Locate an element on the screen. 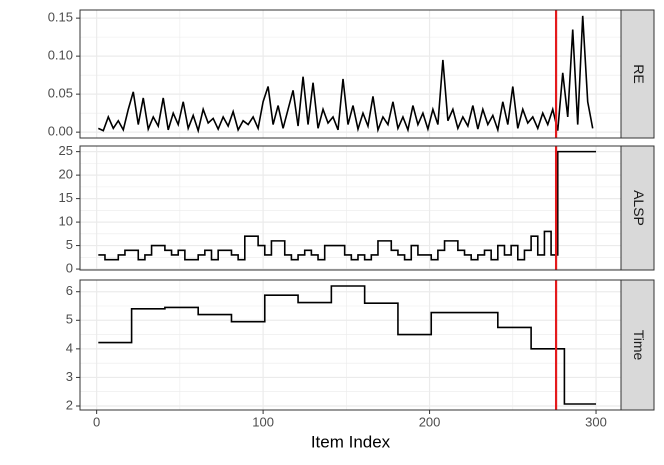 The width and height of the screenshot is (664, 465). y-tick-label: 0.00 is located at coordinates (60, 131).